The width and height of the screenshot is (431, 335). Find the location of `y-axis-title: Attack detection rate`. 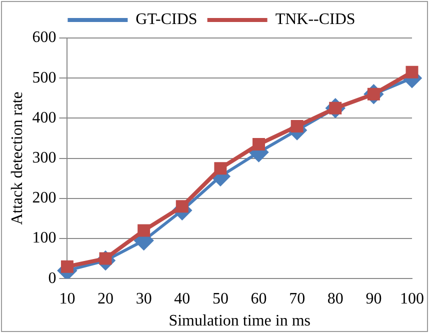

y-axis-title: Attack detection rate is located at coordinates (17, 158).